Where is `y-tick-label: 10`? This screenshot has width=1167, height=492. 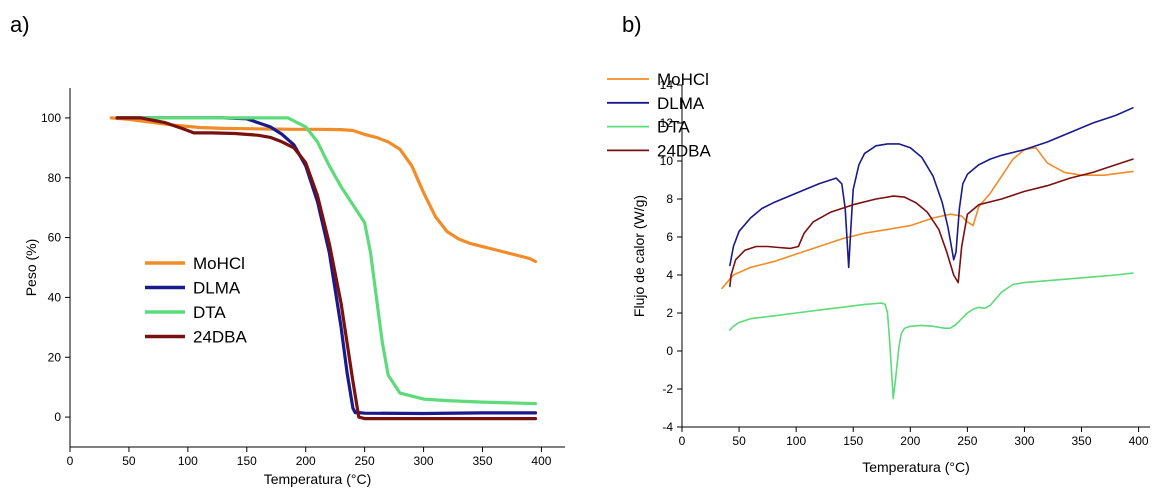
y-tick-label: 10 is located at coordinates (667, 161).